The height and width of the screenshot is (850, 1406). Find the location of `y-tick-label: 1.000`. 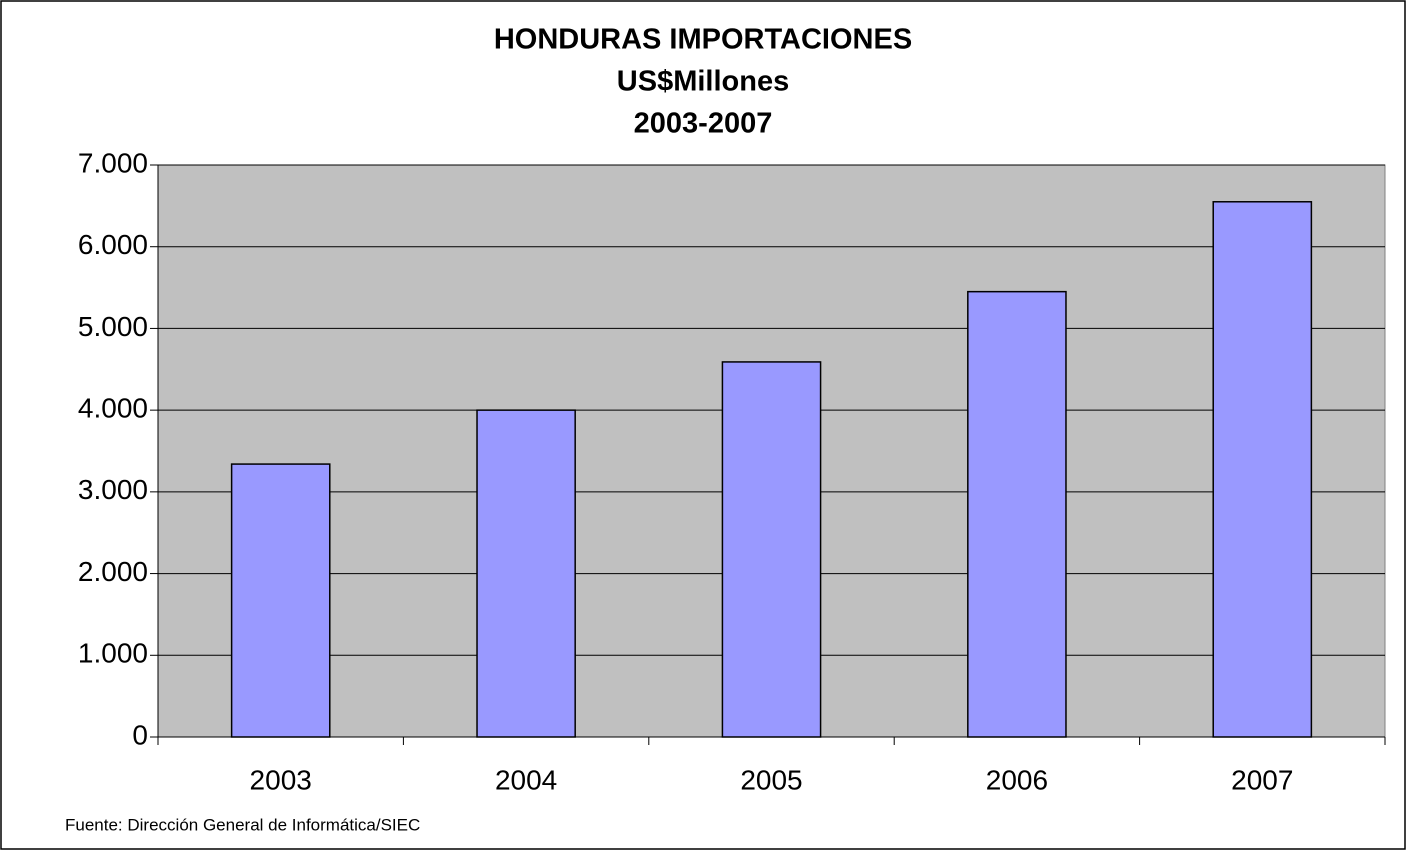

y-tick-label: 1.000 is located at coordinates (113, 653).